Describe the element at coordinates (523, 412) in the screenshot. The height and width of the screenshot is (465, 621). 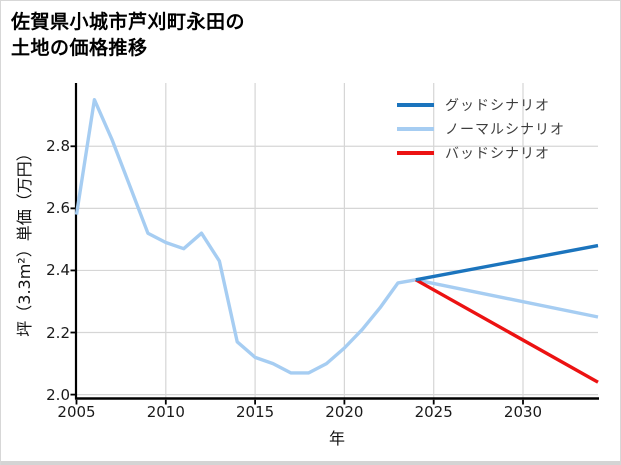
I see `x-tick-label: 2030` at that location.